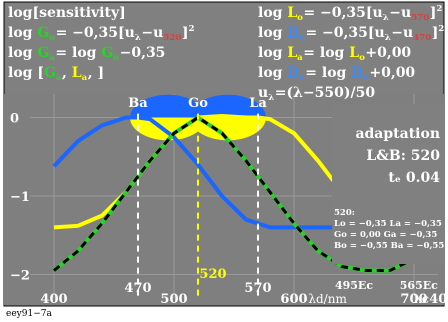 The width and height of the screenshot is (448, 322). What do you see at coordinates (29, 314) in the screenshot?
I see `figure-id: eey91−7a` at bounding box center [29, 314].